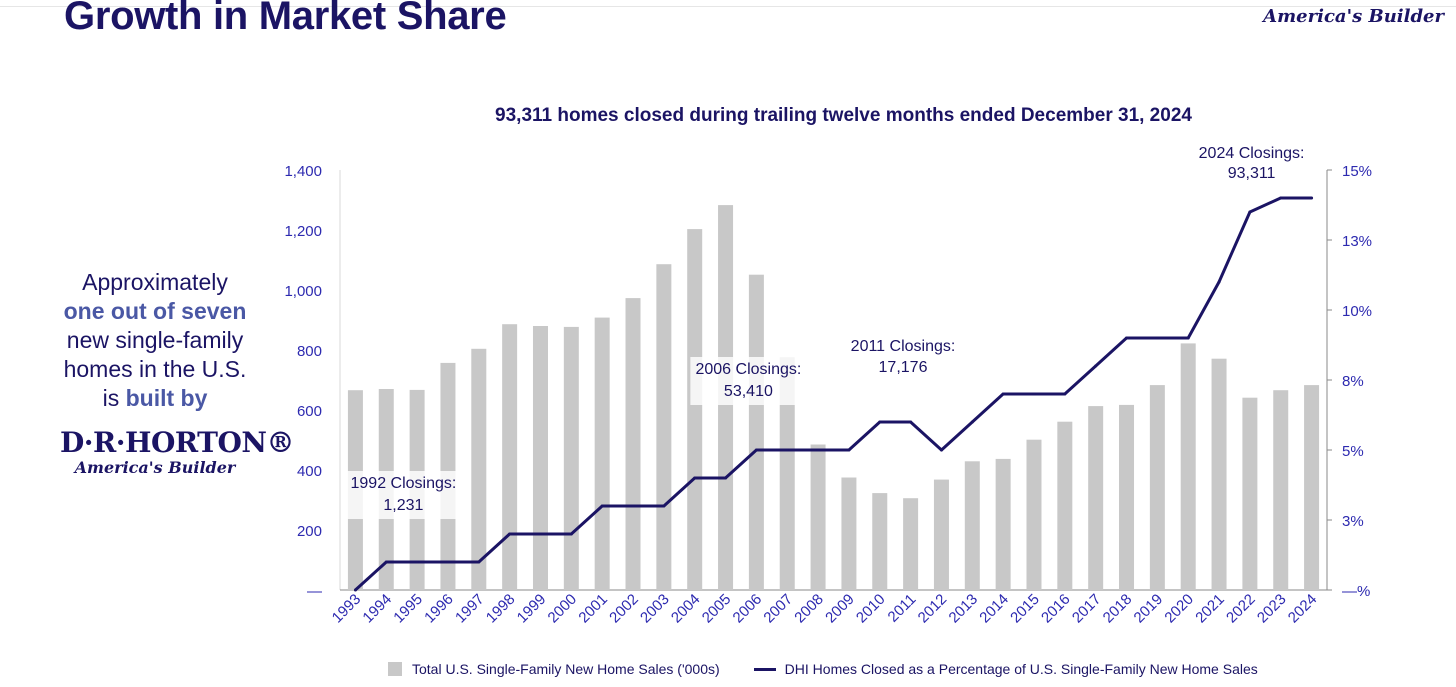  What do you see at coordinates (787, 473) in the screenshot?
I see `bar-2007` at bounding box center [787, 473].